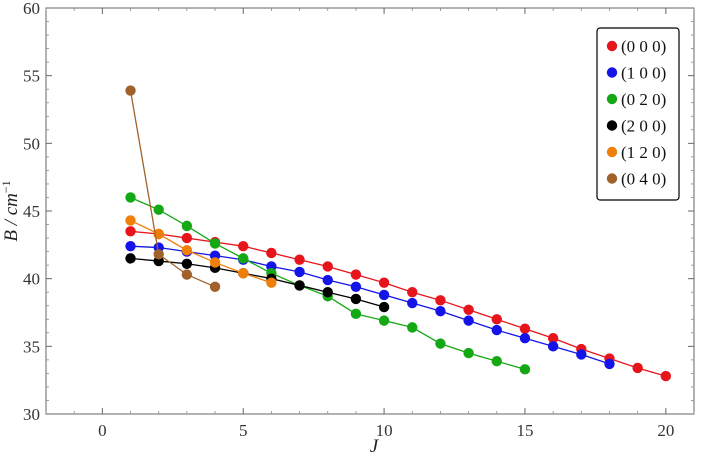  What do you see at coordinates (384, 430) in the screenshot?
I see `x-tick-label: 10` at bounding box center [384, 430].